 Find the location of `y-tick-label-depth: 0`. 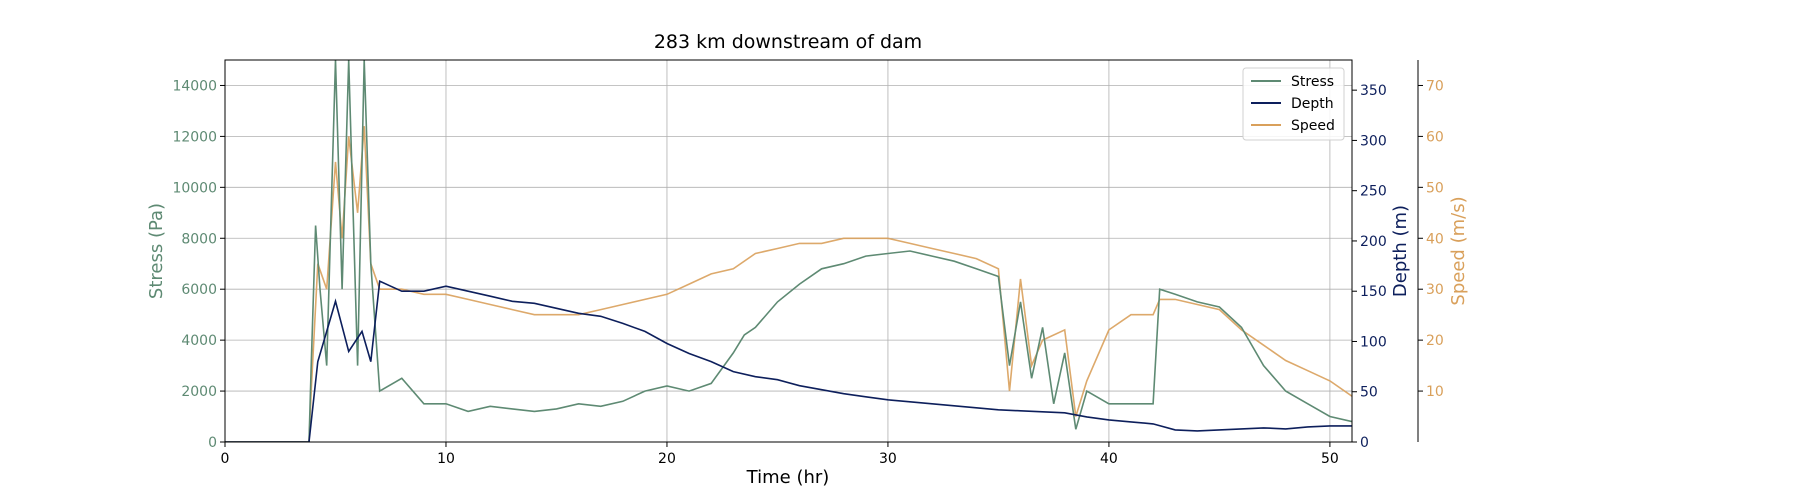

y-tick-label-depth: 0 is located at coordinates (1364, 443).